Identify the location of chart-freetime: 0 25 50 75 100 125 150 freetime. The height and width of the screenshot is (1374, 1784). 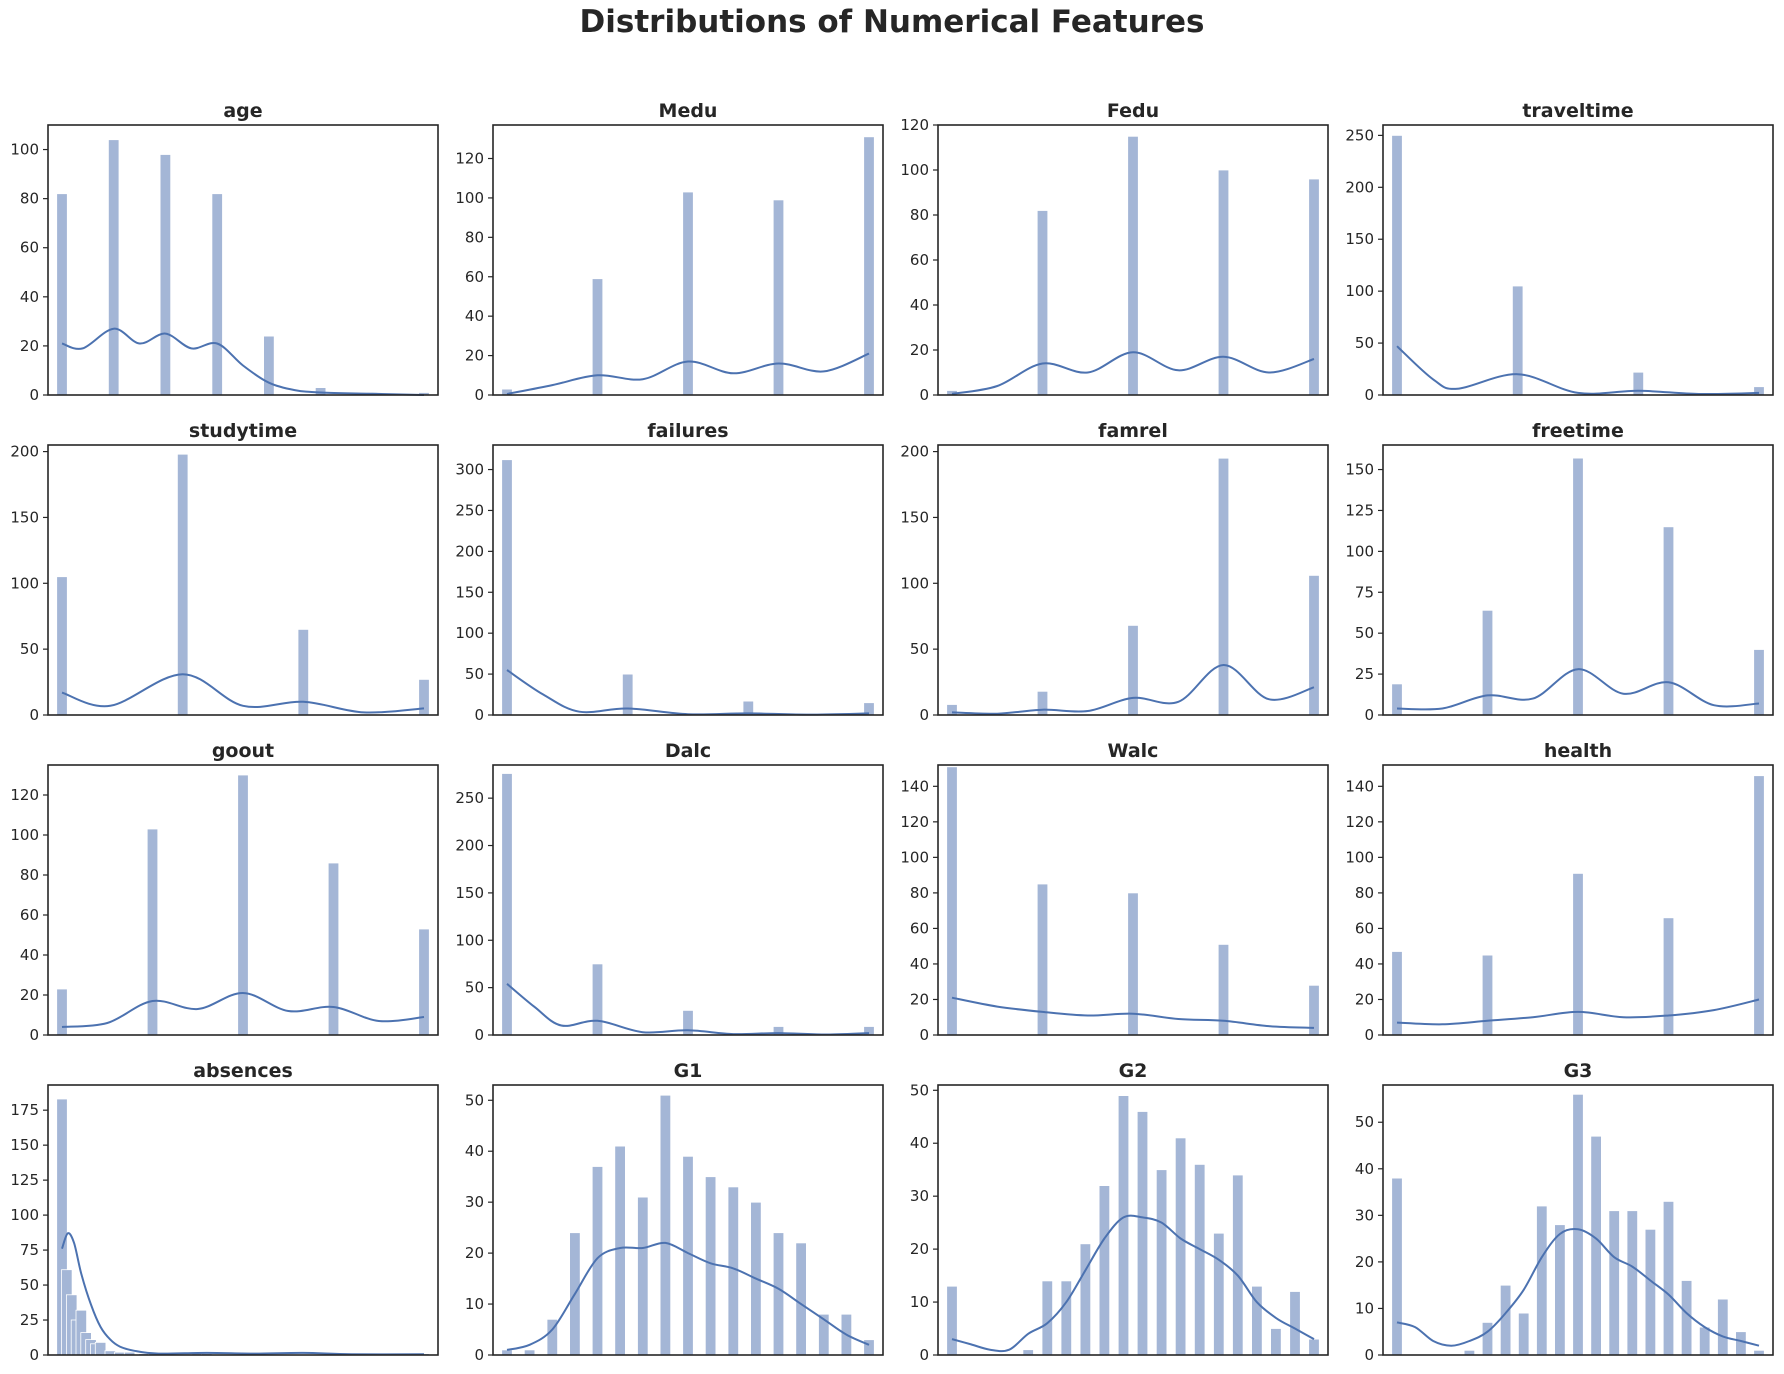
(1559, 572).